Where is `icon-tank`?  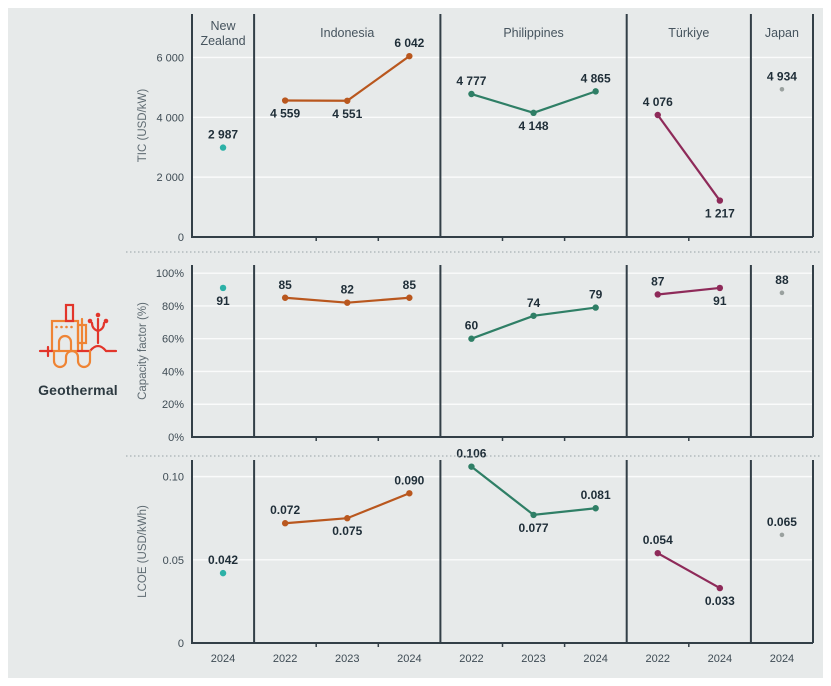
icon-tank is located at coordinates (82, 334).